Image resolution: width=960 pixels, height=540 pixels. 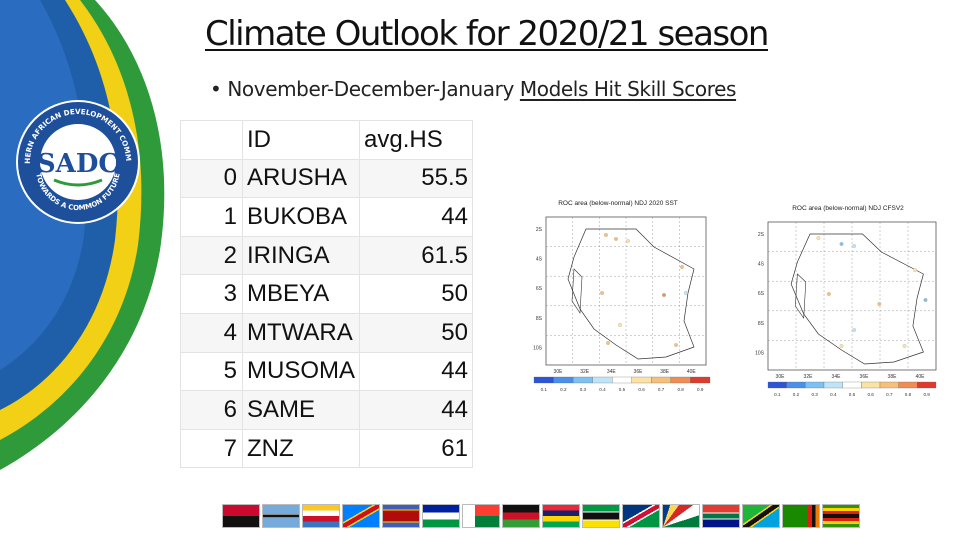 What do you see at coordinates (681, 516) in the screenshot?
I see `seychelles-flag-icon` at bounding box center [681, 516].